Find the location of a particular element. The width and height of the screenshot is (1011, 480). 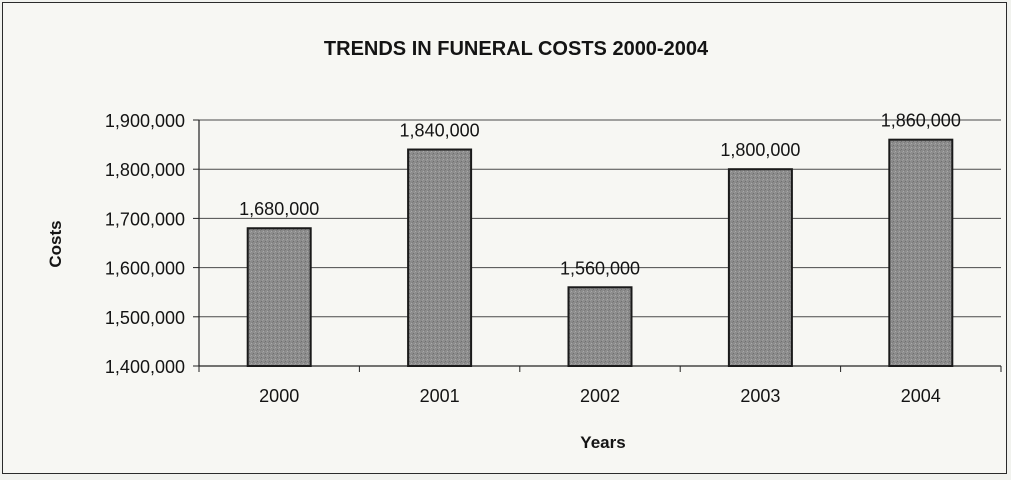

x-tick-label-2001: 2001 is located at coordinates (440, 396).